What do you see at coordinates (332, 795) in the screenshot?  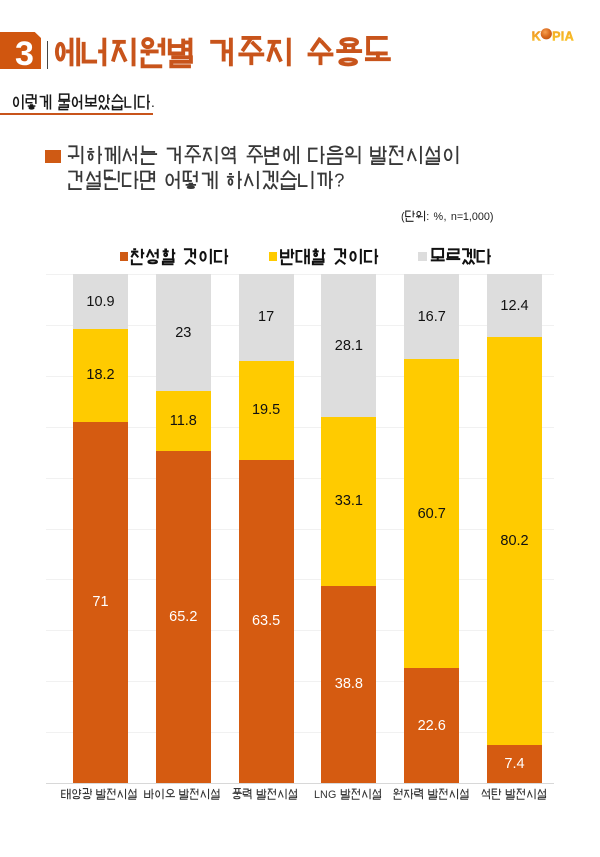 I see `svg-text: G` at bounding box center [332, 795].